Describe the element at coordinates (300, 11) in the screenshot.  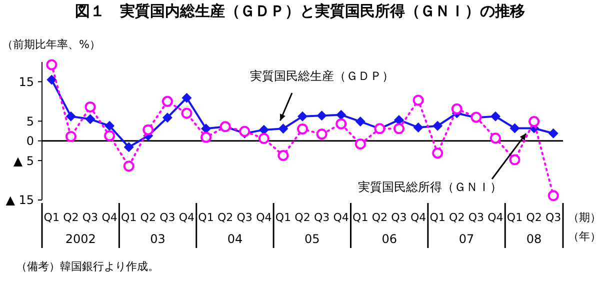
I see `chart-title: 図１ 実質国内総生産（ＧＤＰ）と実質国民所得（ＧＮＩ）の推移` at that location.